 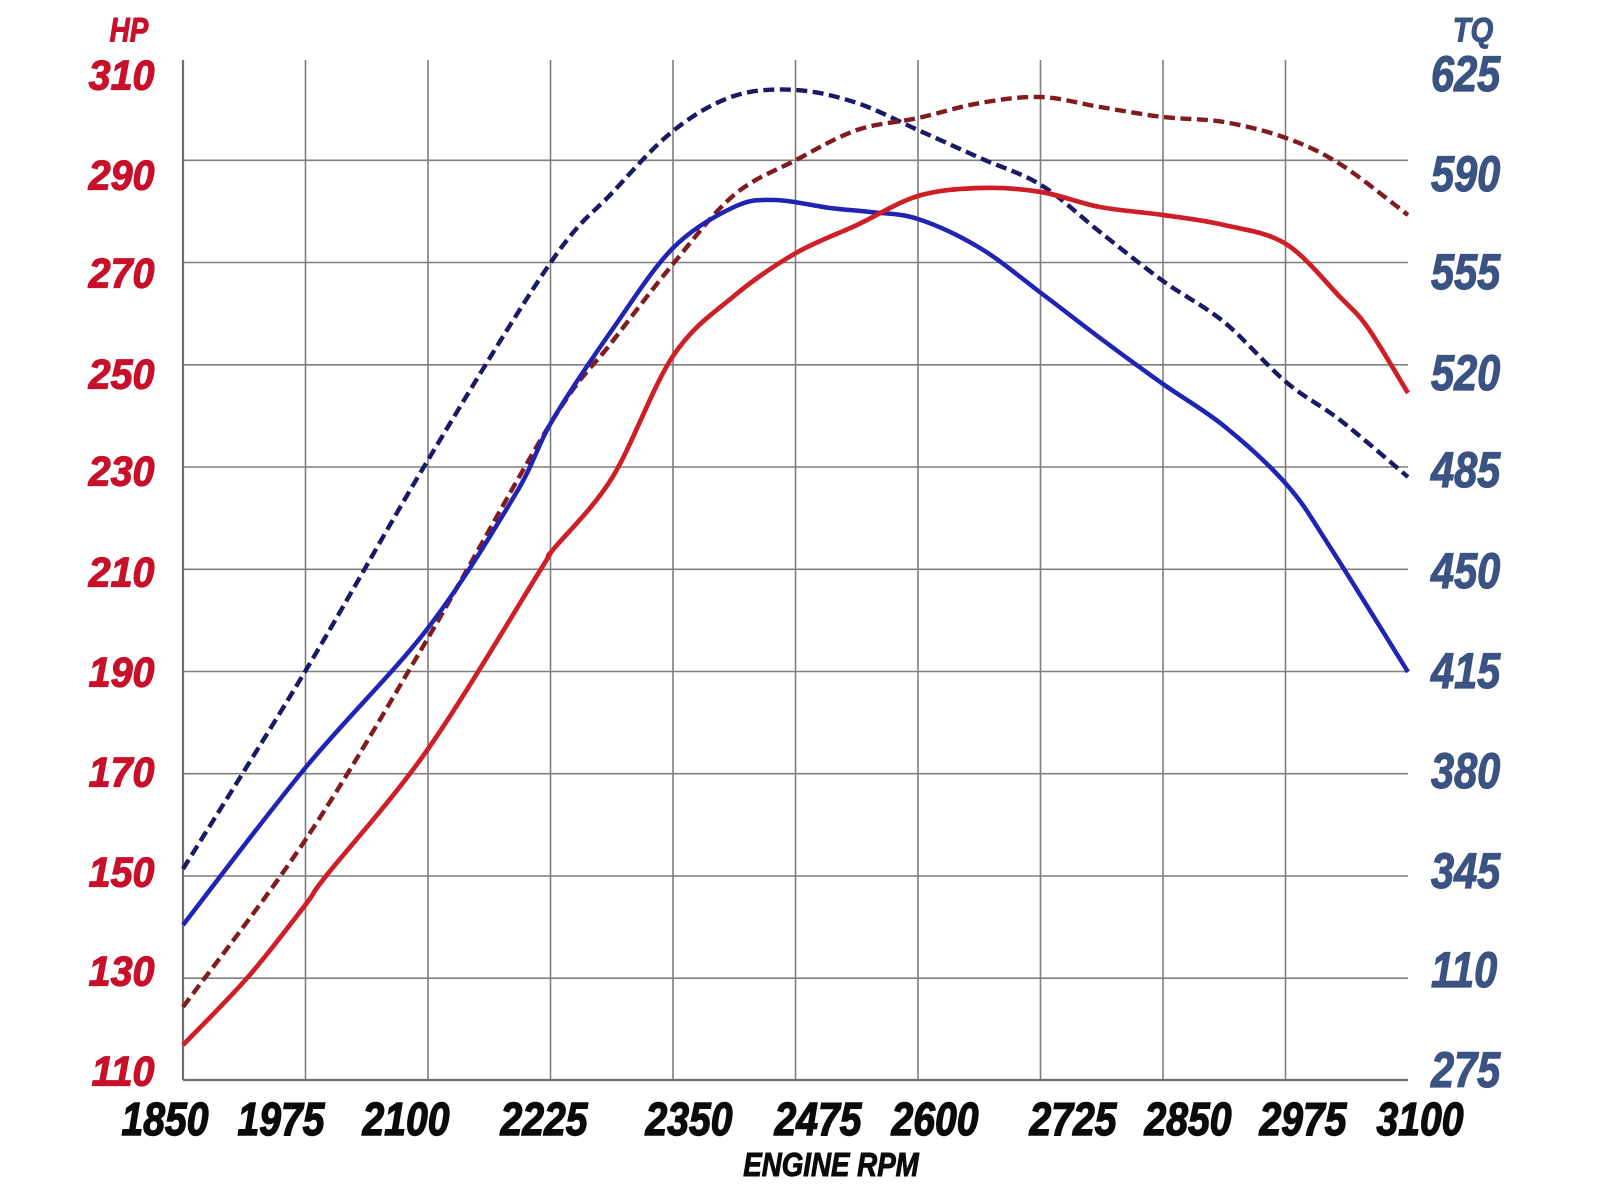 I want to click on svg-text: 345, so click(x=1466, y=870).